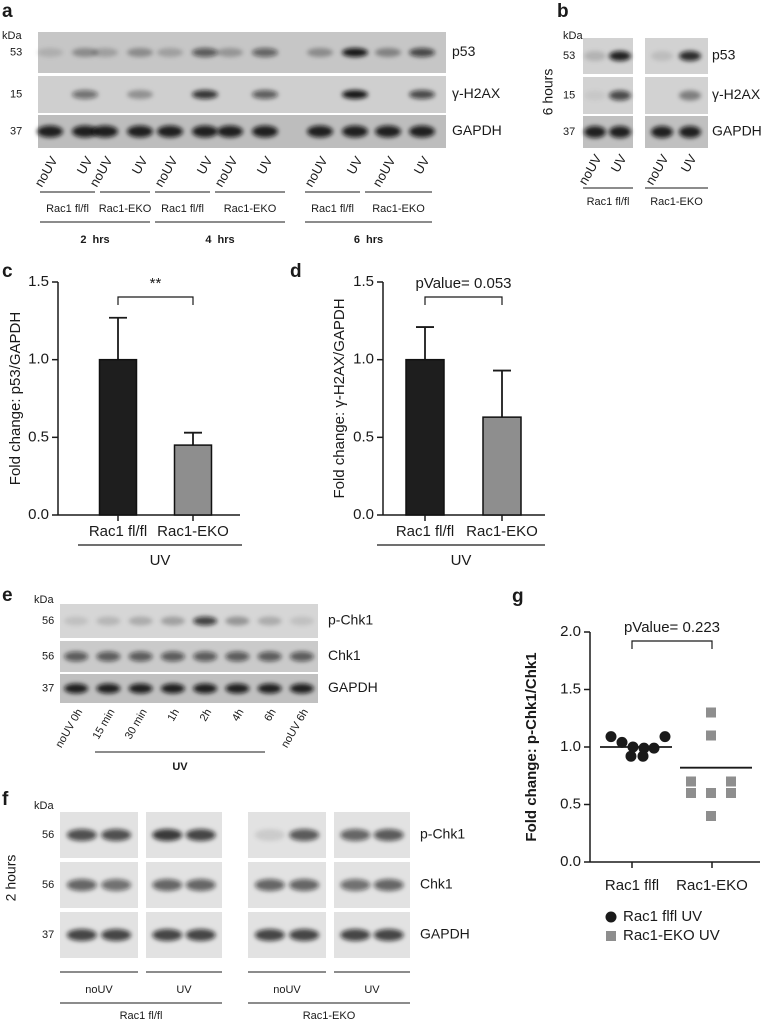 This screenshot has height=1022, width=772. What do you see at coordinates (180, 767) in the screenshot?
I see `group-label: UV` at bounding box center [180, 767].